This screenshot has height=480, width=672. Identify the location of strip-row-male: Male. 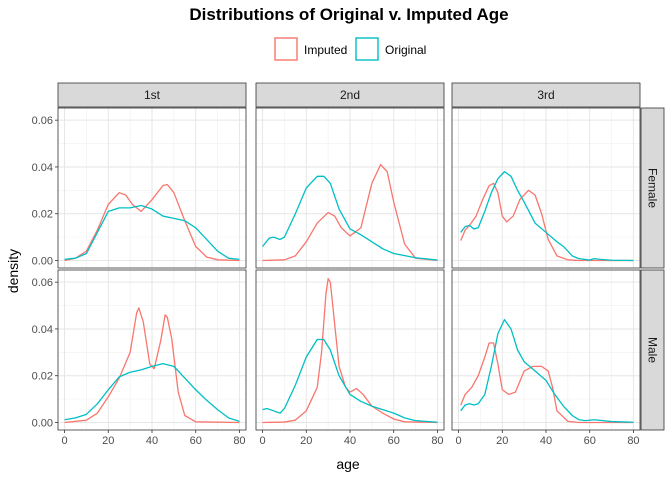
(652, 350).